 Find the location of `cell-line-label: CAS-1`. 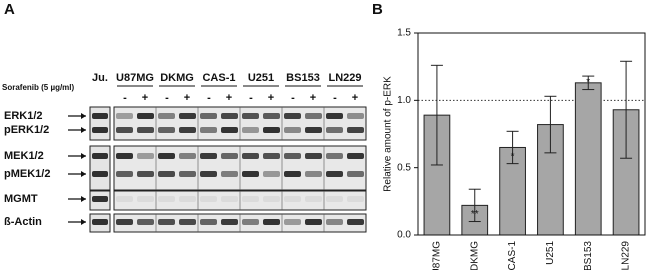

cell-line-label: CAS-1 is located at coordinates (218, 78).